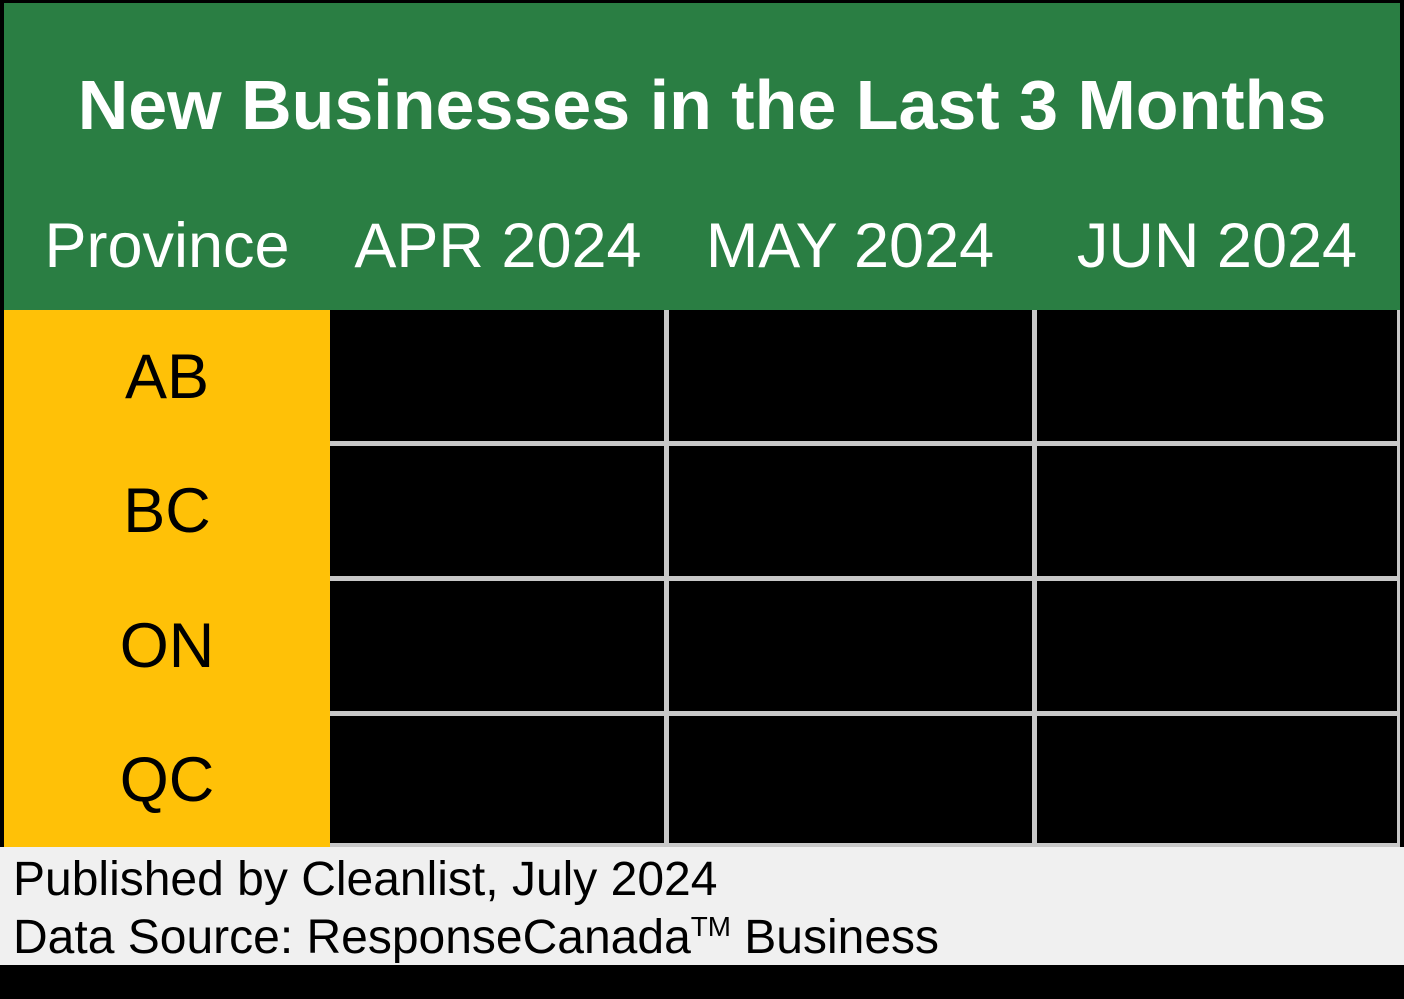 The image size is (1404, 999). What do you see at coordinates (167, 246) in the screenshot?
I see `column-header-province: Province` at bounding box center [167, 246].